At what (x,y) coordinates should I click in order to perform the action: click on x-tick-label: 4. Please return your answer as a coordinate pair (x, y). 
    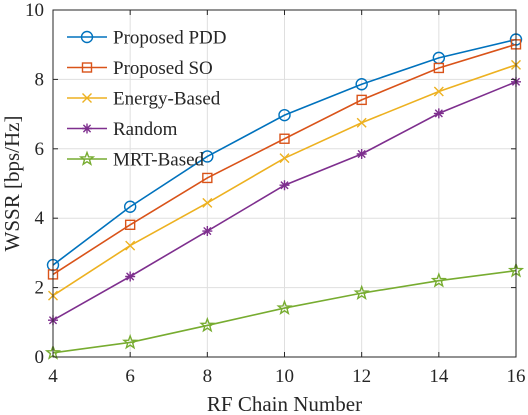
    Looking at the image, I should click on (53, 376).